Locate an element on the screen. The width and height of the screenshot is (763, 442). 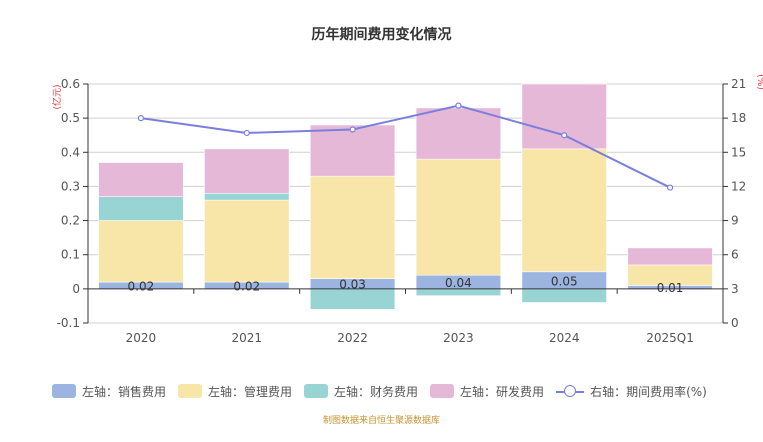
bar-data-label: 0.04 is located at coordinates (458, 283).